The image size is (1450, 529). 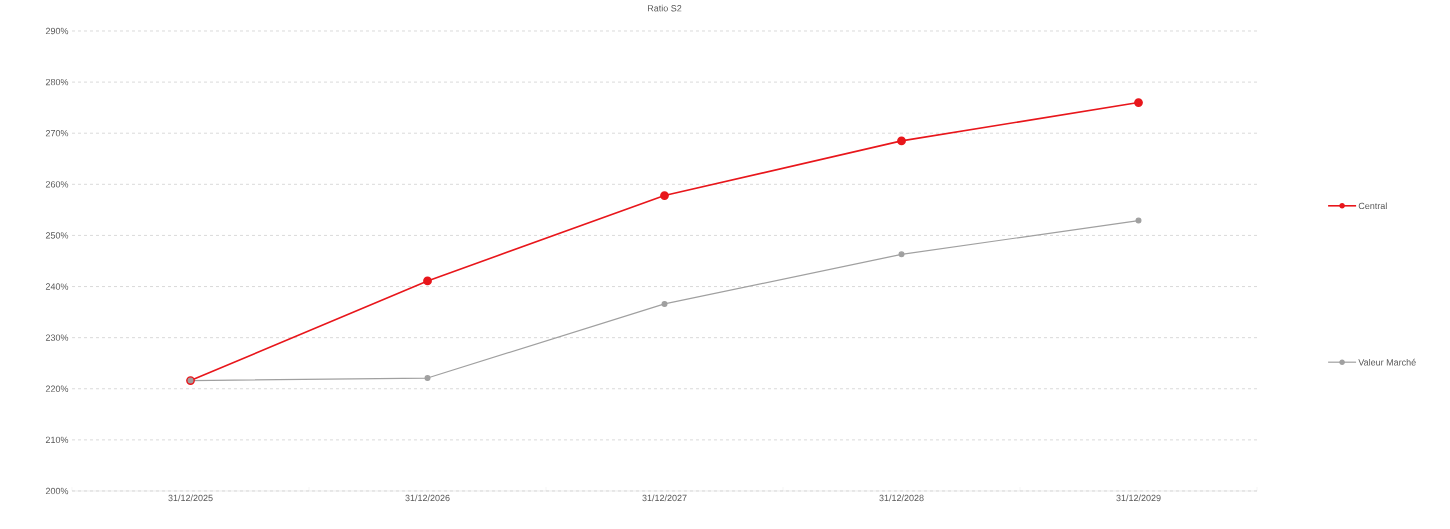 I want to click on y-tick-label: 260%, so click(x=57, y=184).